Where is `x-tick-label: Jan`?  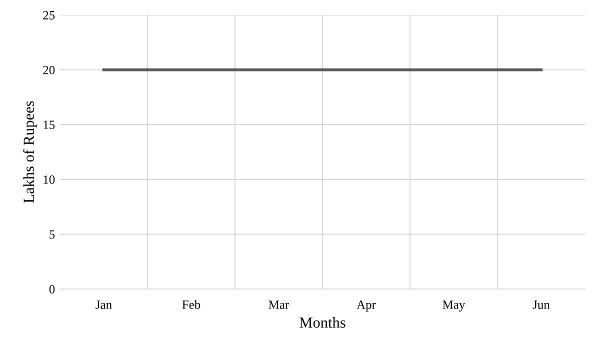
x-tick-label: Jan is located at coordinates (104, 304).